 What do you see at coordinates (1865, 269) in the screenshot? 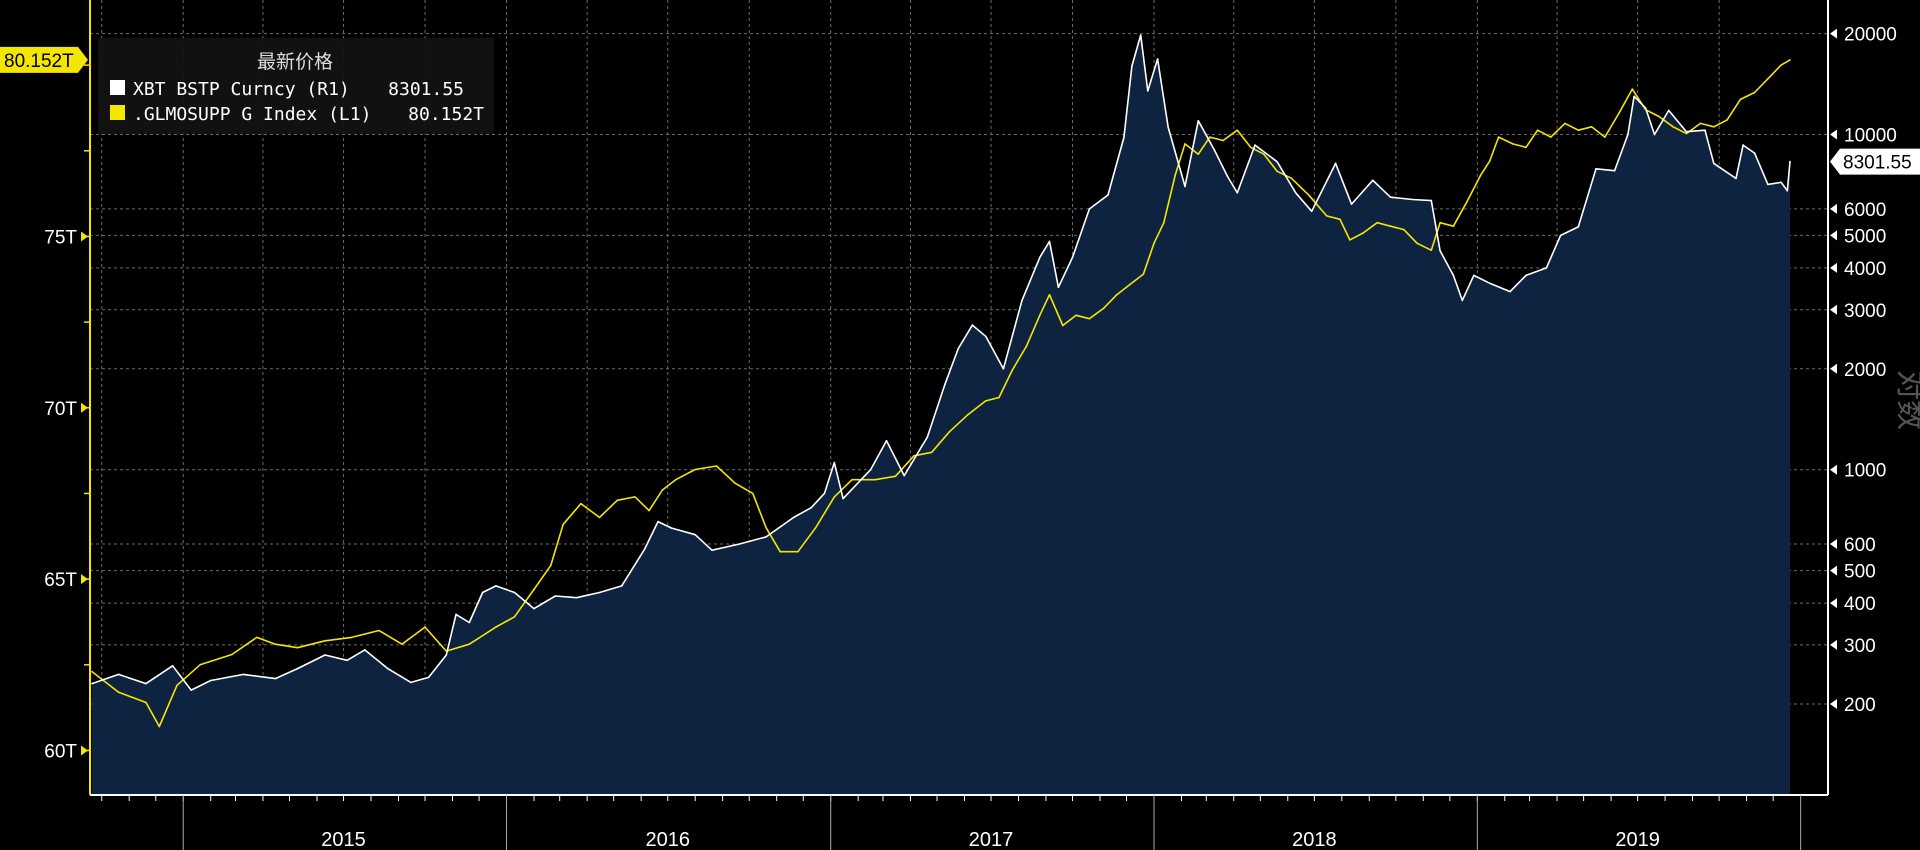
I see `right-axis-tick-label: 4000` at bounding box center [1865, 269].